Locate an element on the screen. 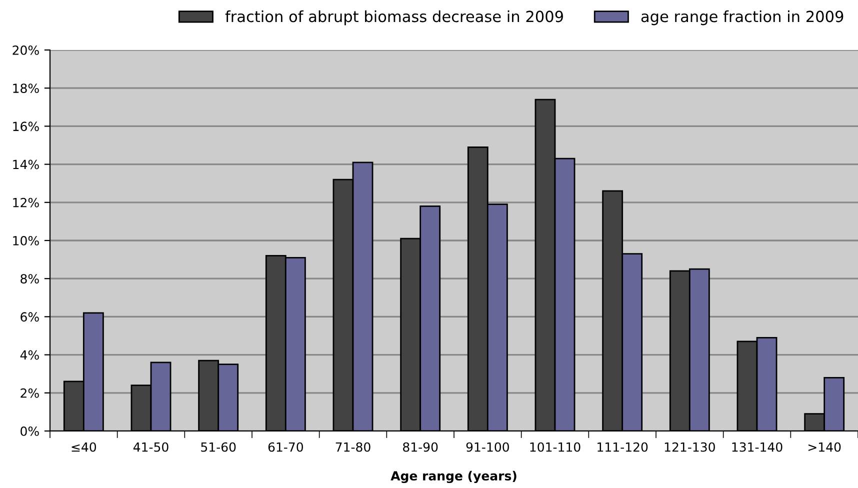  y-tick-label: 18% is located at coordinates (26, 89).